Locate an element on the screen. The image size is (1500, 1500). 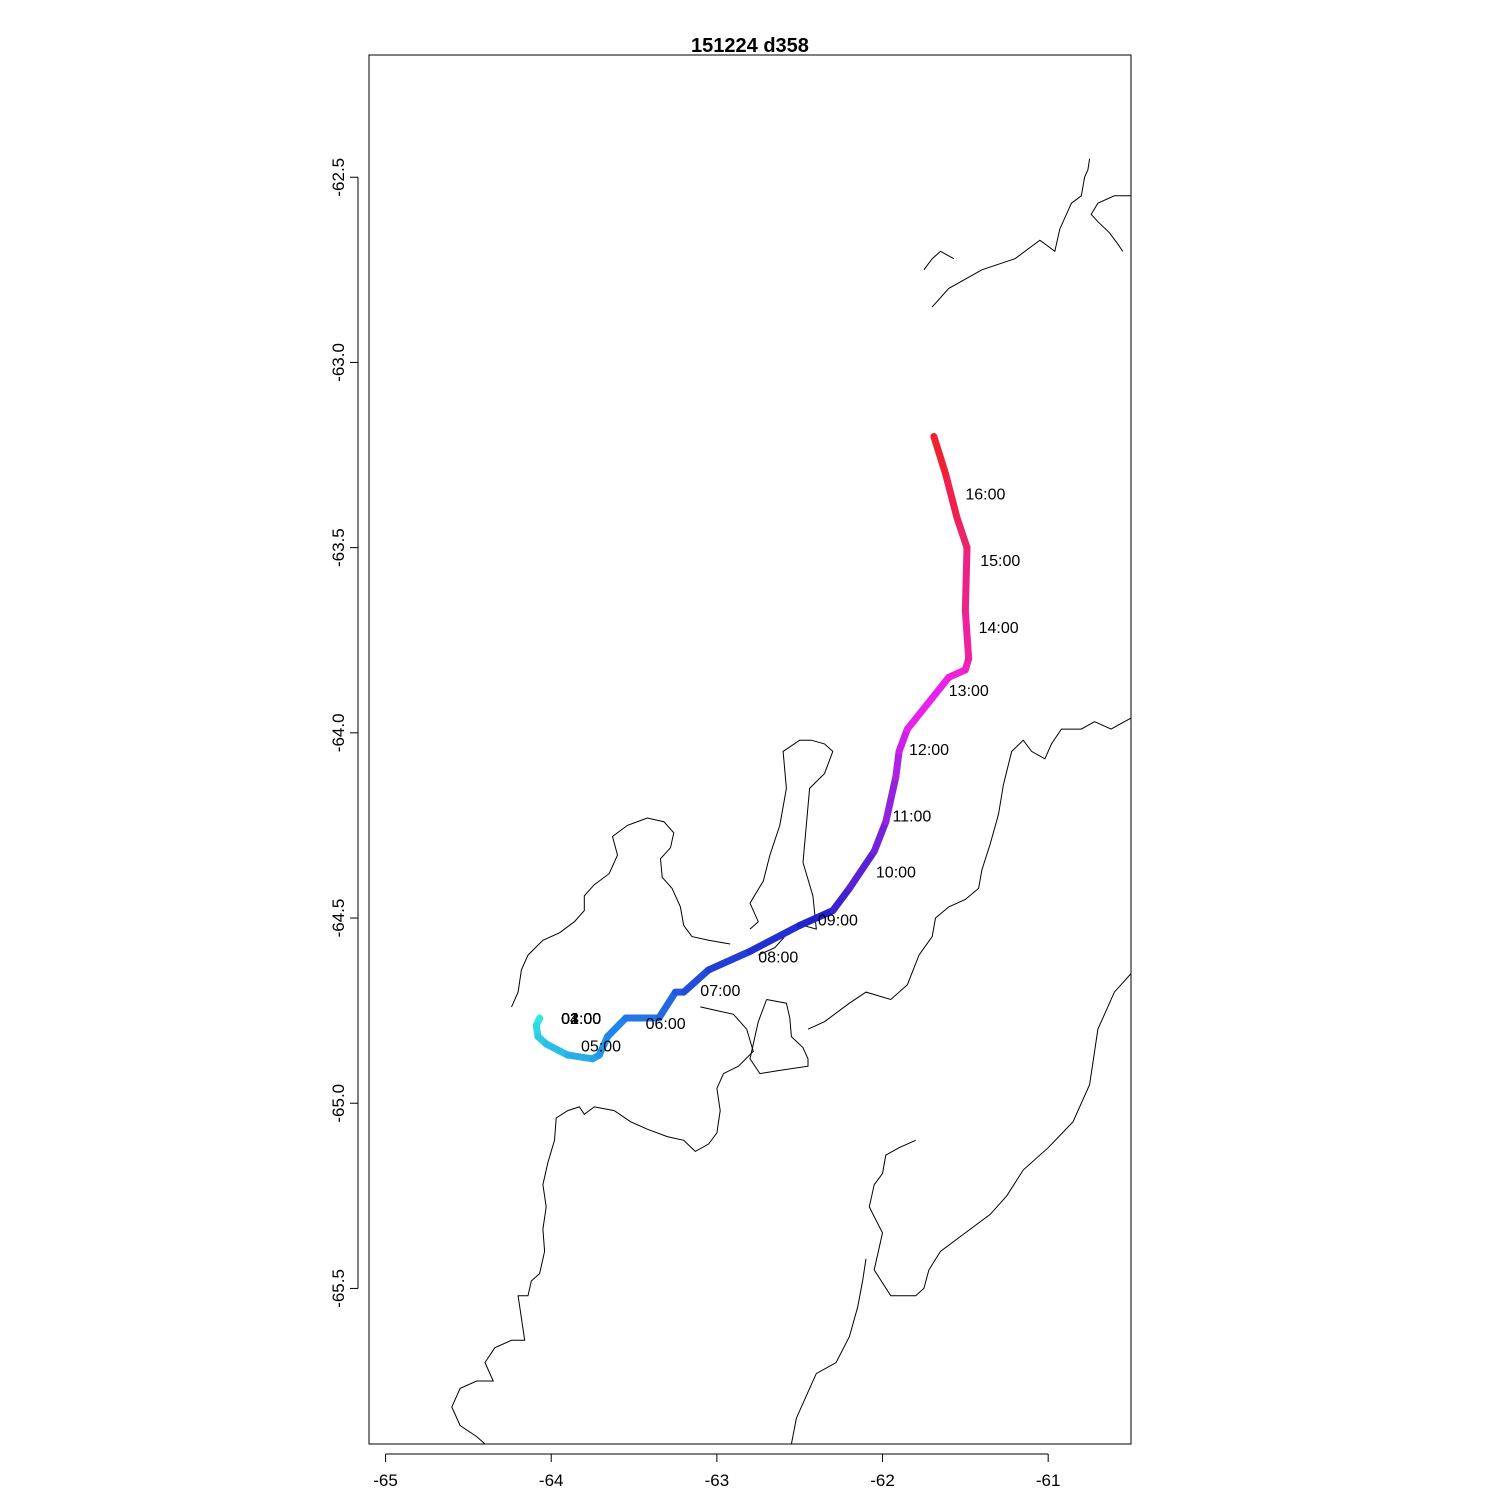
time-label-overlap: 04:00 is located at coordinates (581, 1019).